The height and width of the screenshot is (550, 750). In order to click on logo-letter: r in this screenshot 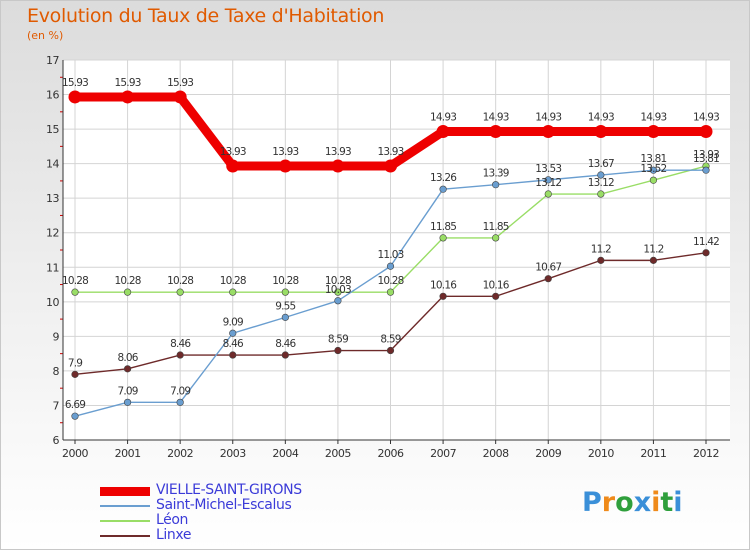, I will do `click(608, 502)`.